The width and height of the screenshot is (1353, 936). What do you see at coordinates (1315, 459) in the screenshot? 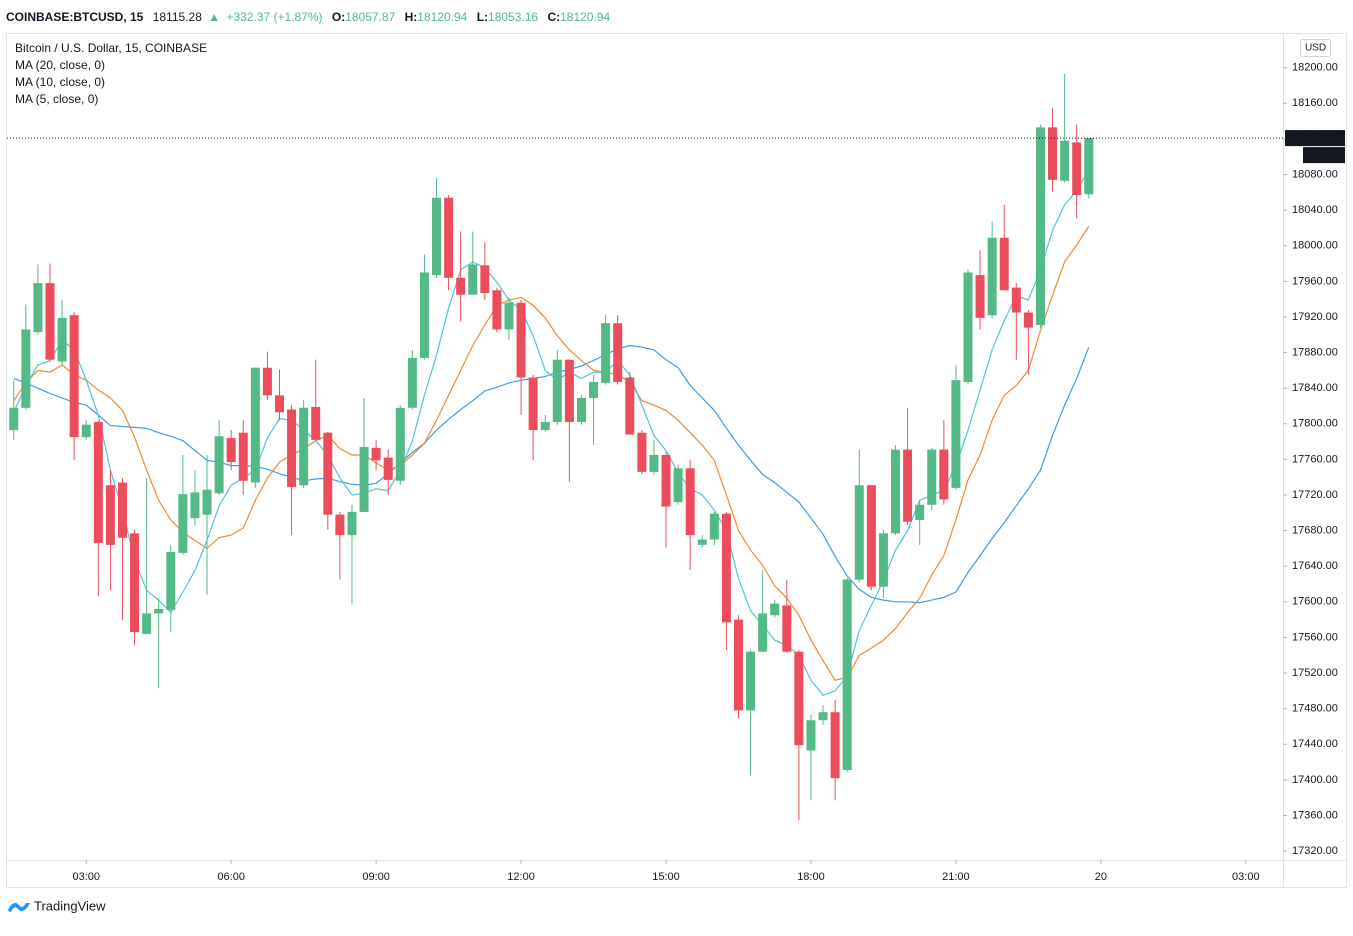
I see `y-tick-label: 17760.00` at bounding box center [1315, 459].